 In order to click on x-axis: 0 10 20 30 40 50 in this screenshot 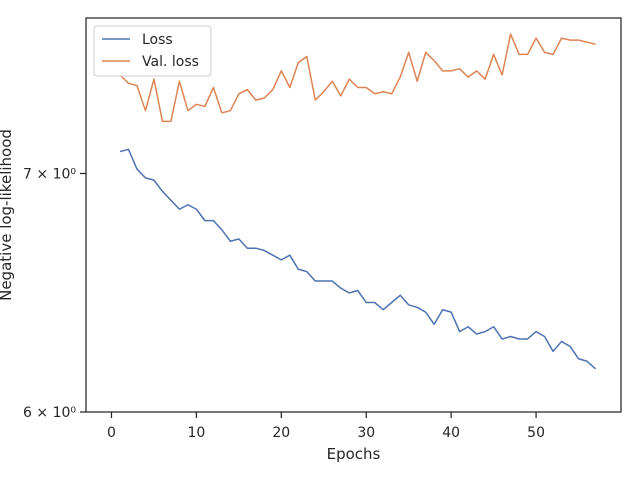, I will do `click(326, 426)`.